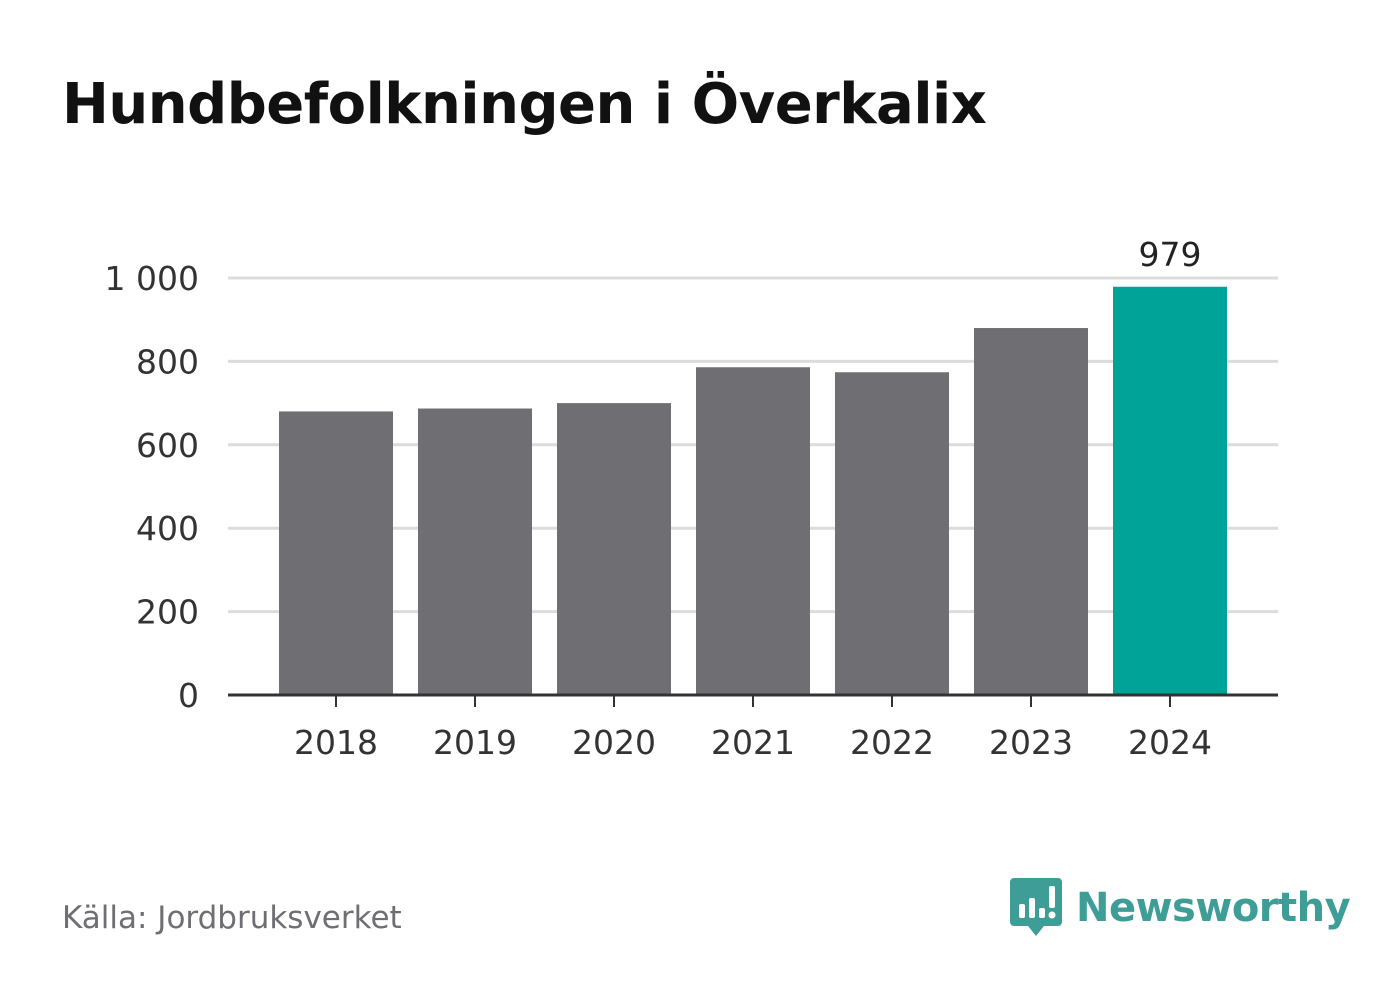 The width and height of the screenshot is (1382, 999). What do you see at coordinates (336, 553) in the screenshot?
I see `bar-2018` at bounding box center [336, 553].